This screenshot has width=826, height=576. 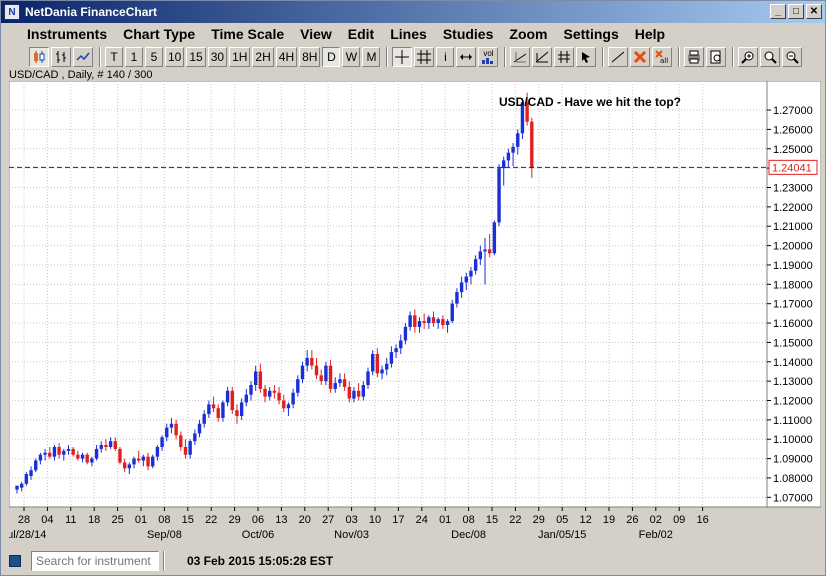 I want to click on line-chart-button, so click(x=83, y=57).